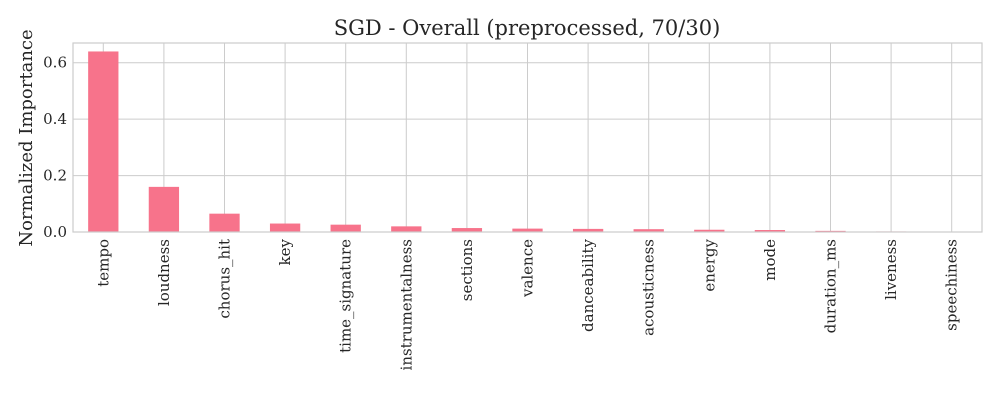  Describe the element at coordinates (55, 147) in the screenshot. I see `y-tick-labels: 0.0 0.2 0.4 0.6` at that location.